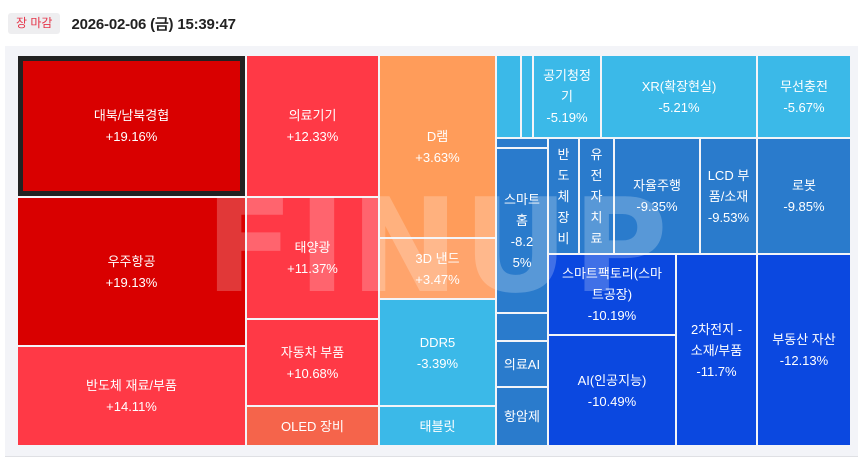 The height and width of the screenshot is (457, 864). Describe the element at coordinates (522, 230) in the screenshot. I see `treemap-cell-smart-home: 스마트 홈 -8.2 5%` at that location.